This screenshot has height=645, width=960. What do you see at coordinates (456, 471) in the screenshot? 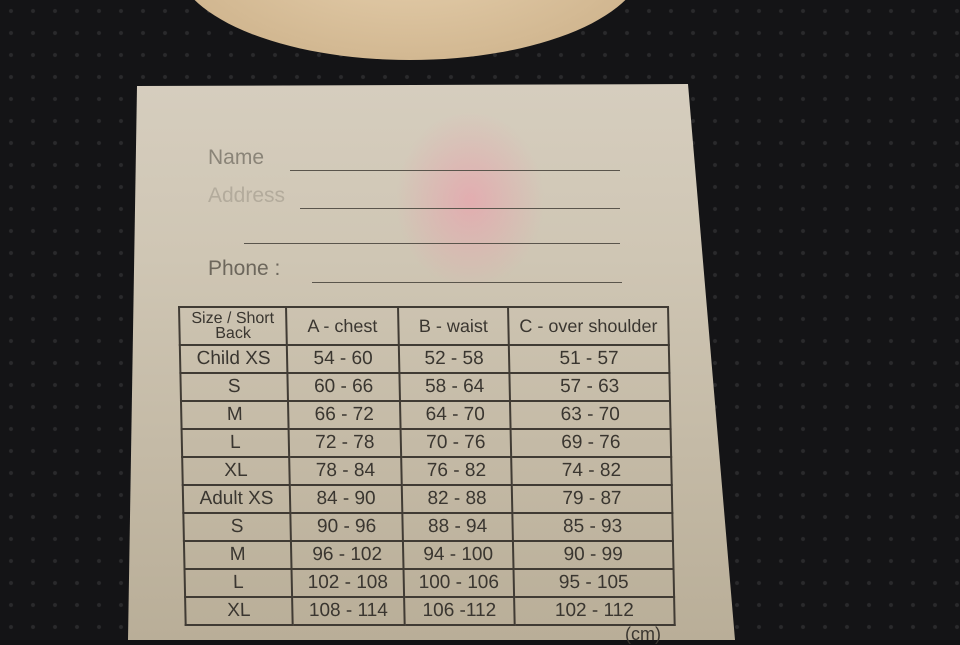
I see `waist-cell: 76 - 82` at bounding box center [456, 471].